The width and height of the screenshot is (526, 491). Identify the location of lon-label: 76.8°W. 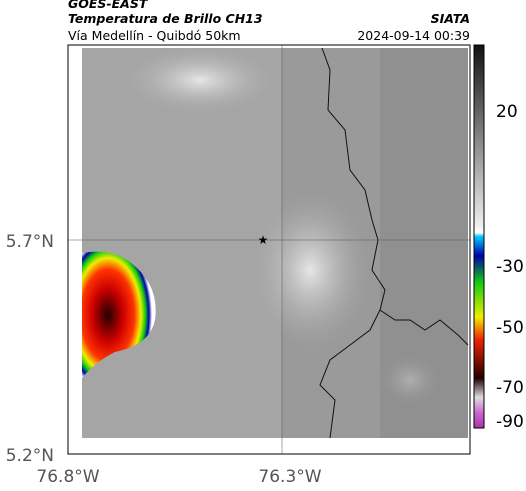
(67, 477).